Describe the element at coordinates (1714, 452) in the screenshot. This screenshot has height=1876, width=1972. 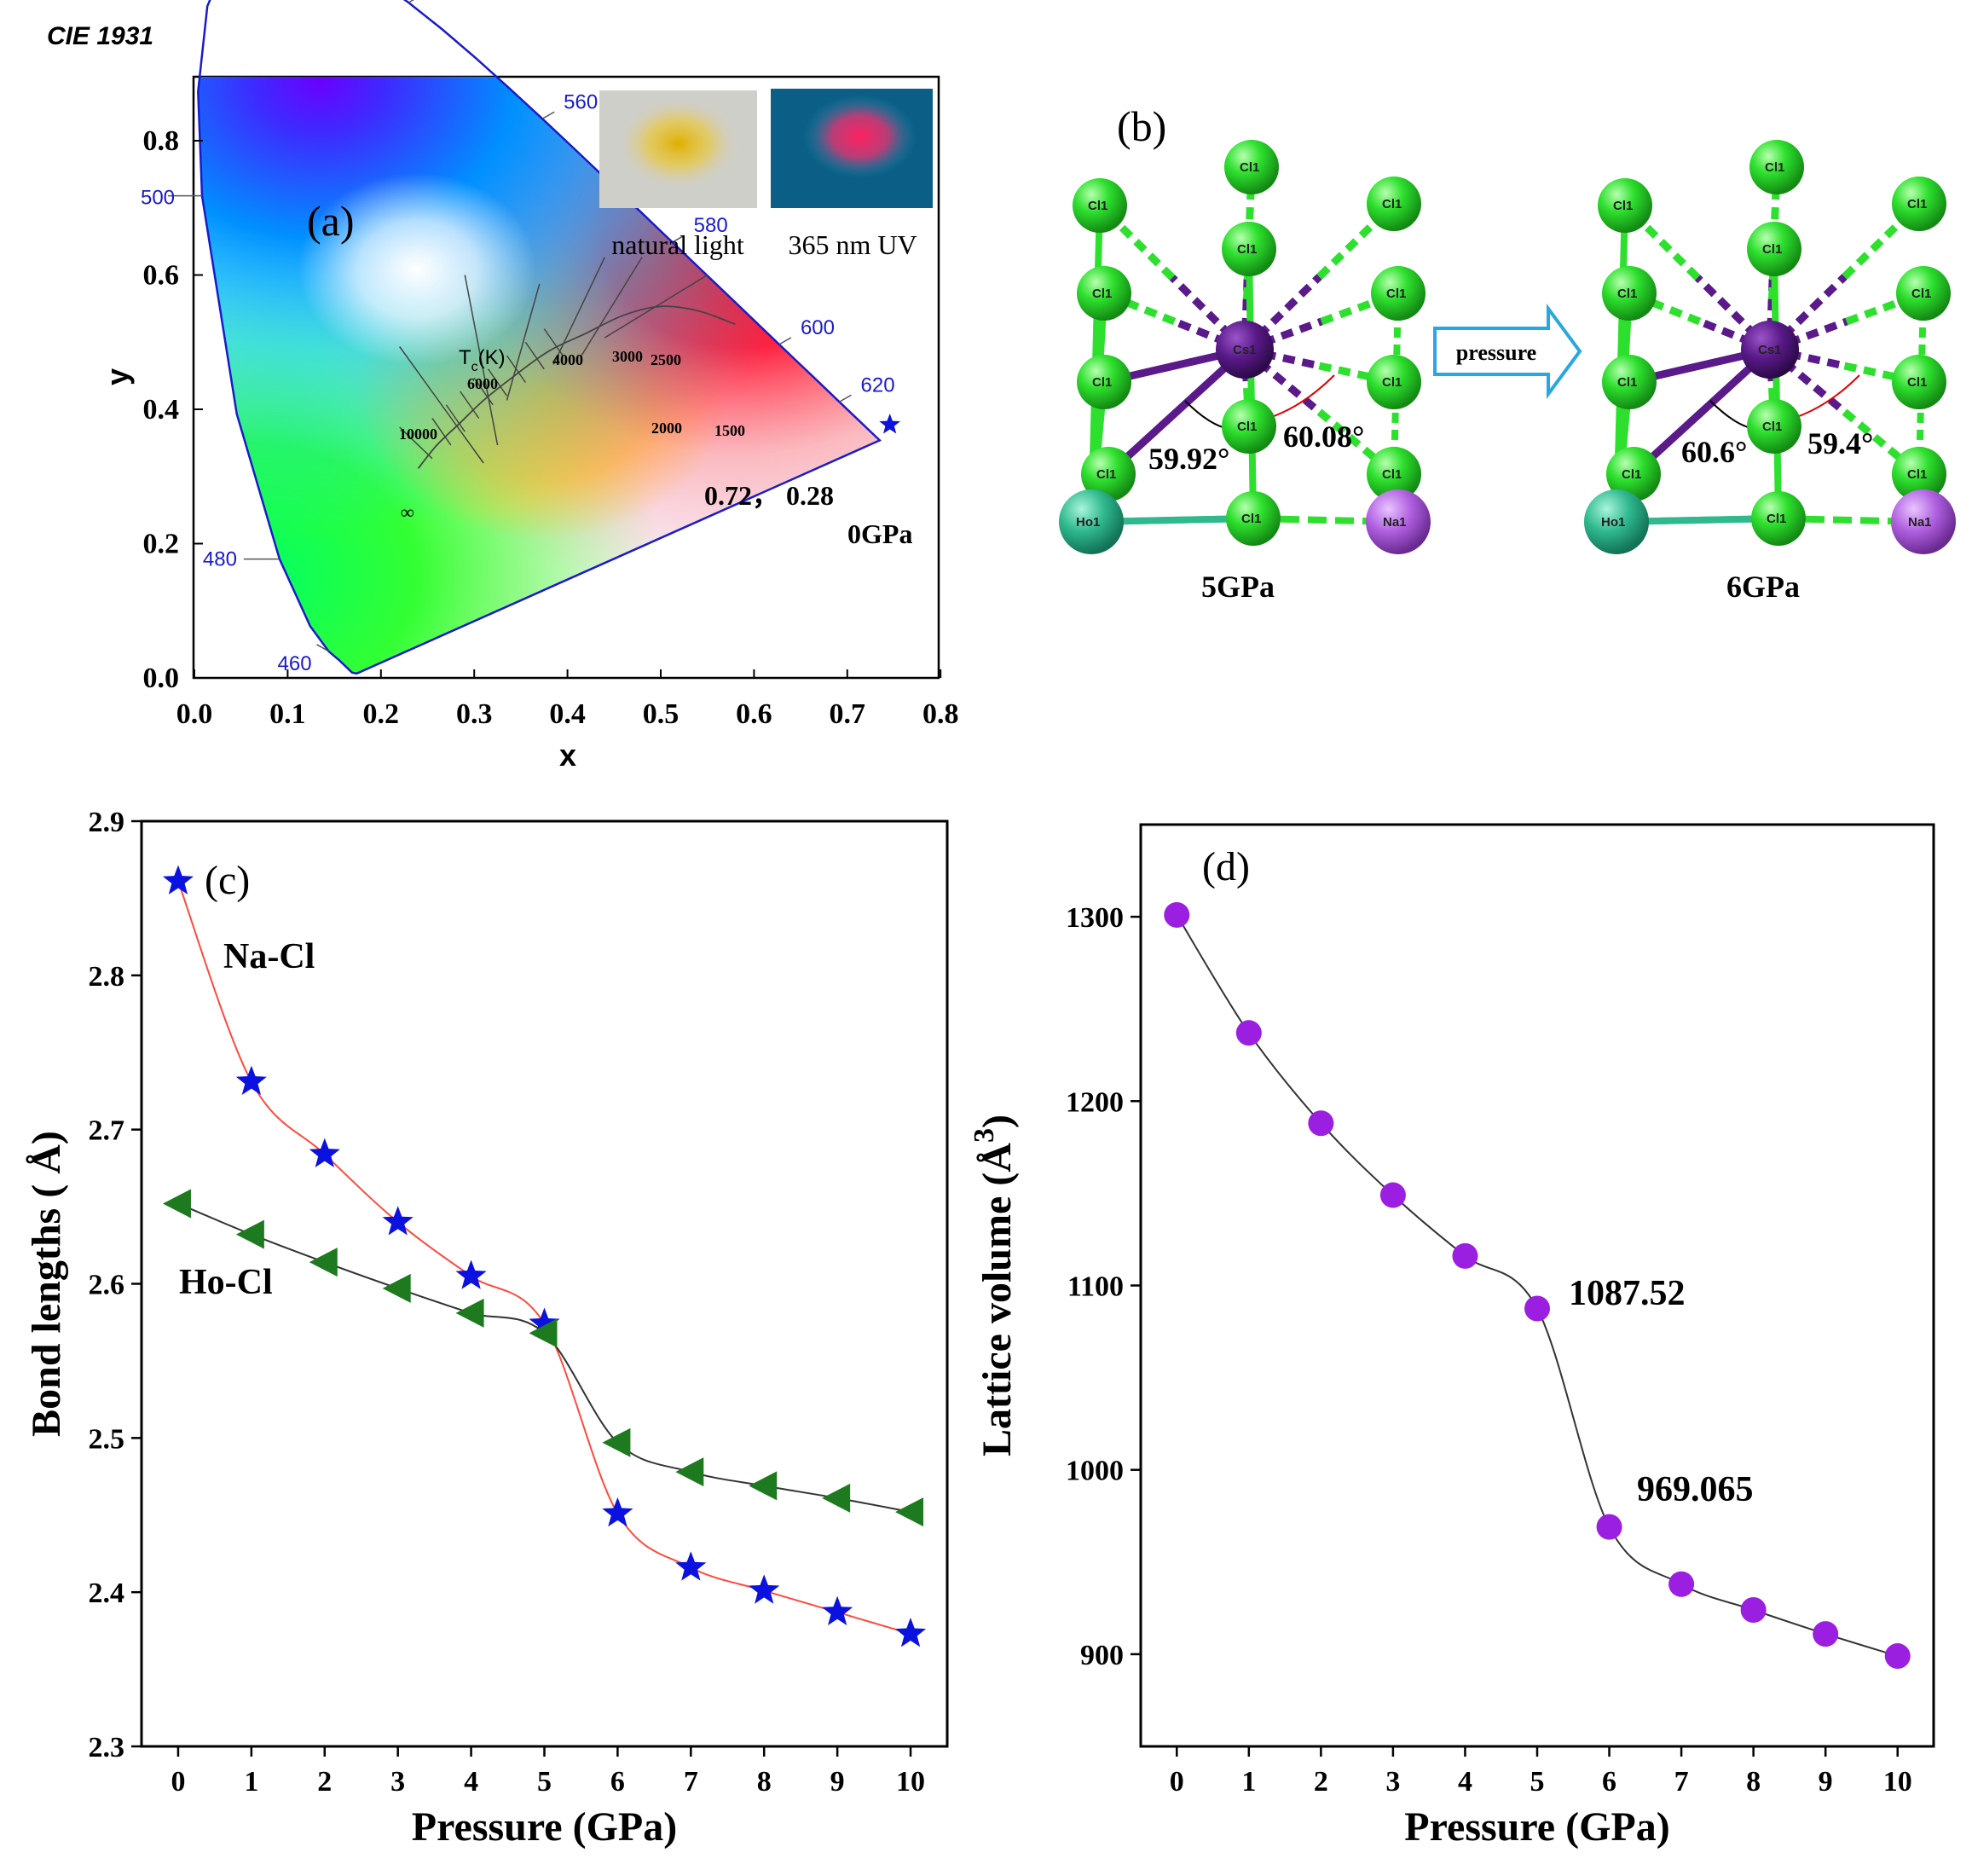
I see `angle-right-1: 60.6°` at that location.